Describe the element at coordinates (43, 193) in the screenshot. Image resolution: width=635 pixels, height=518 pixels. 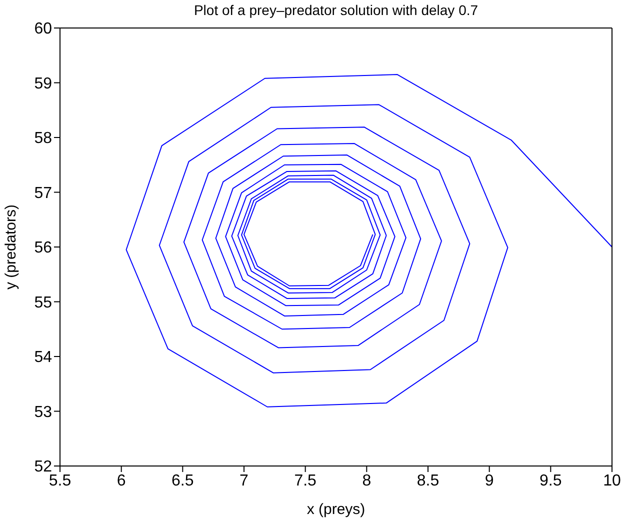
I see `y-tick-label: 57` at that location.